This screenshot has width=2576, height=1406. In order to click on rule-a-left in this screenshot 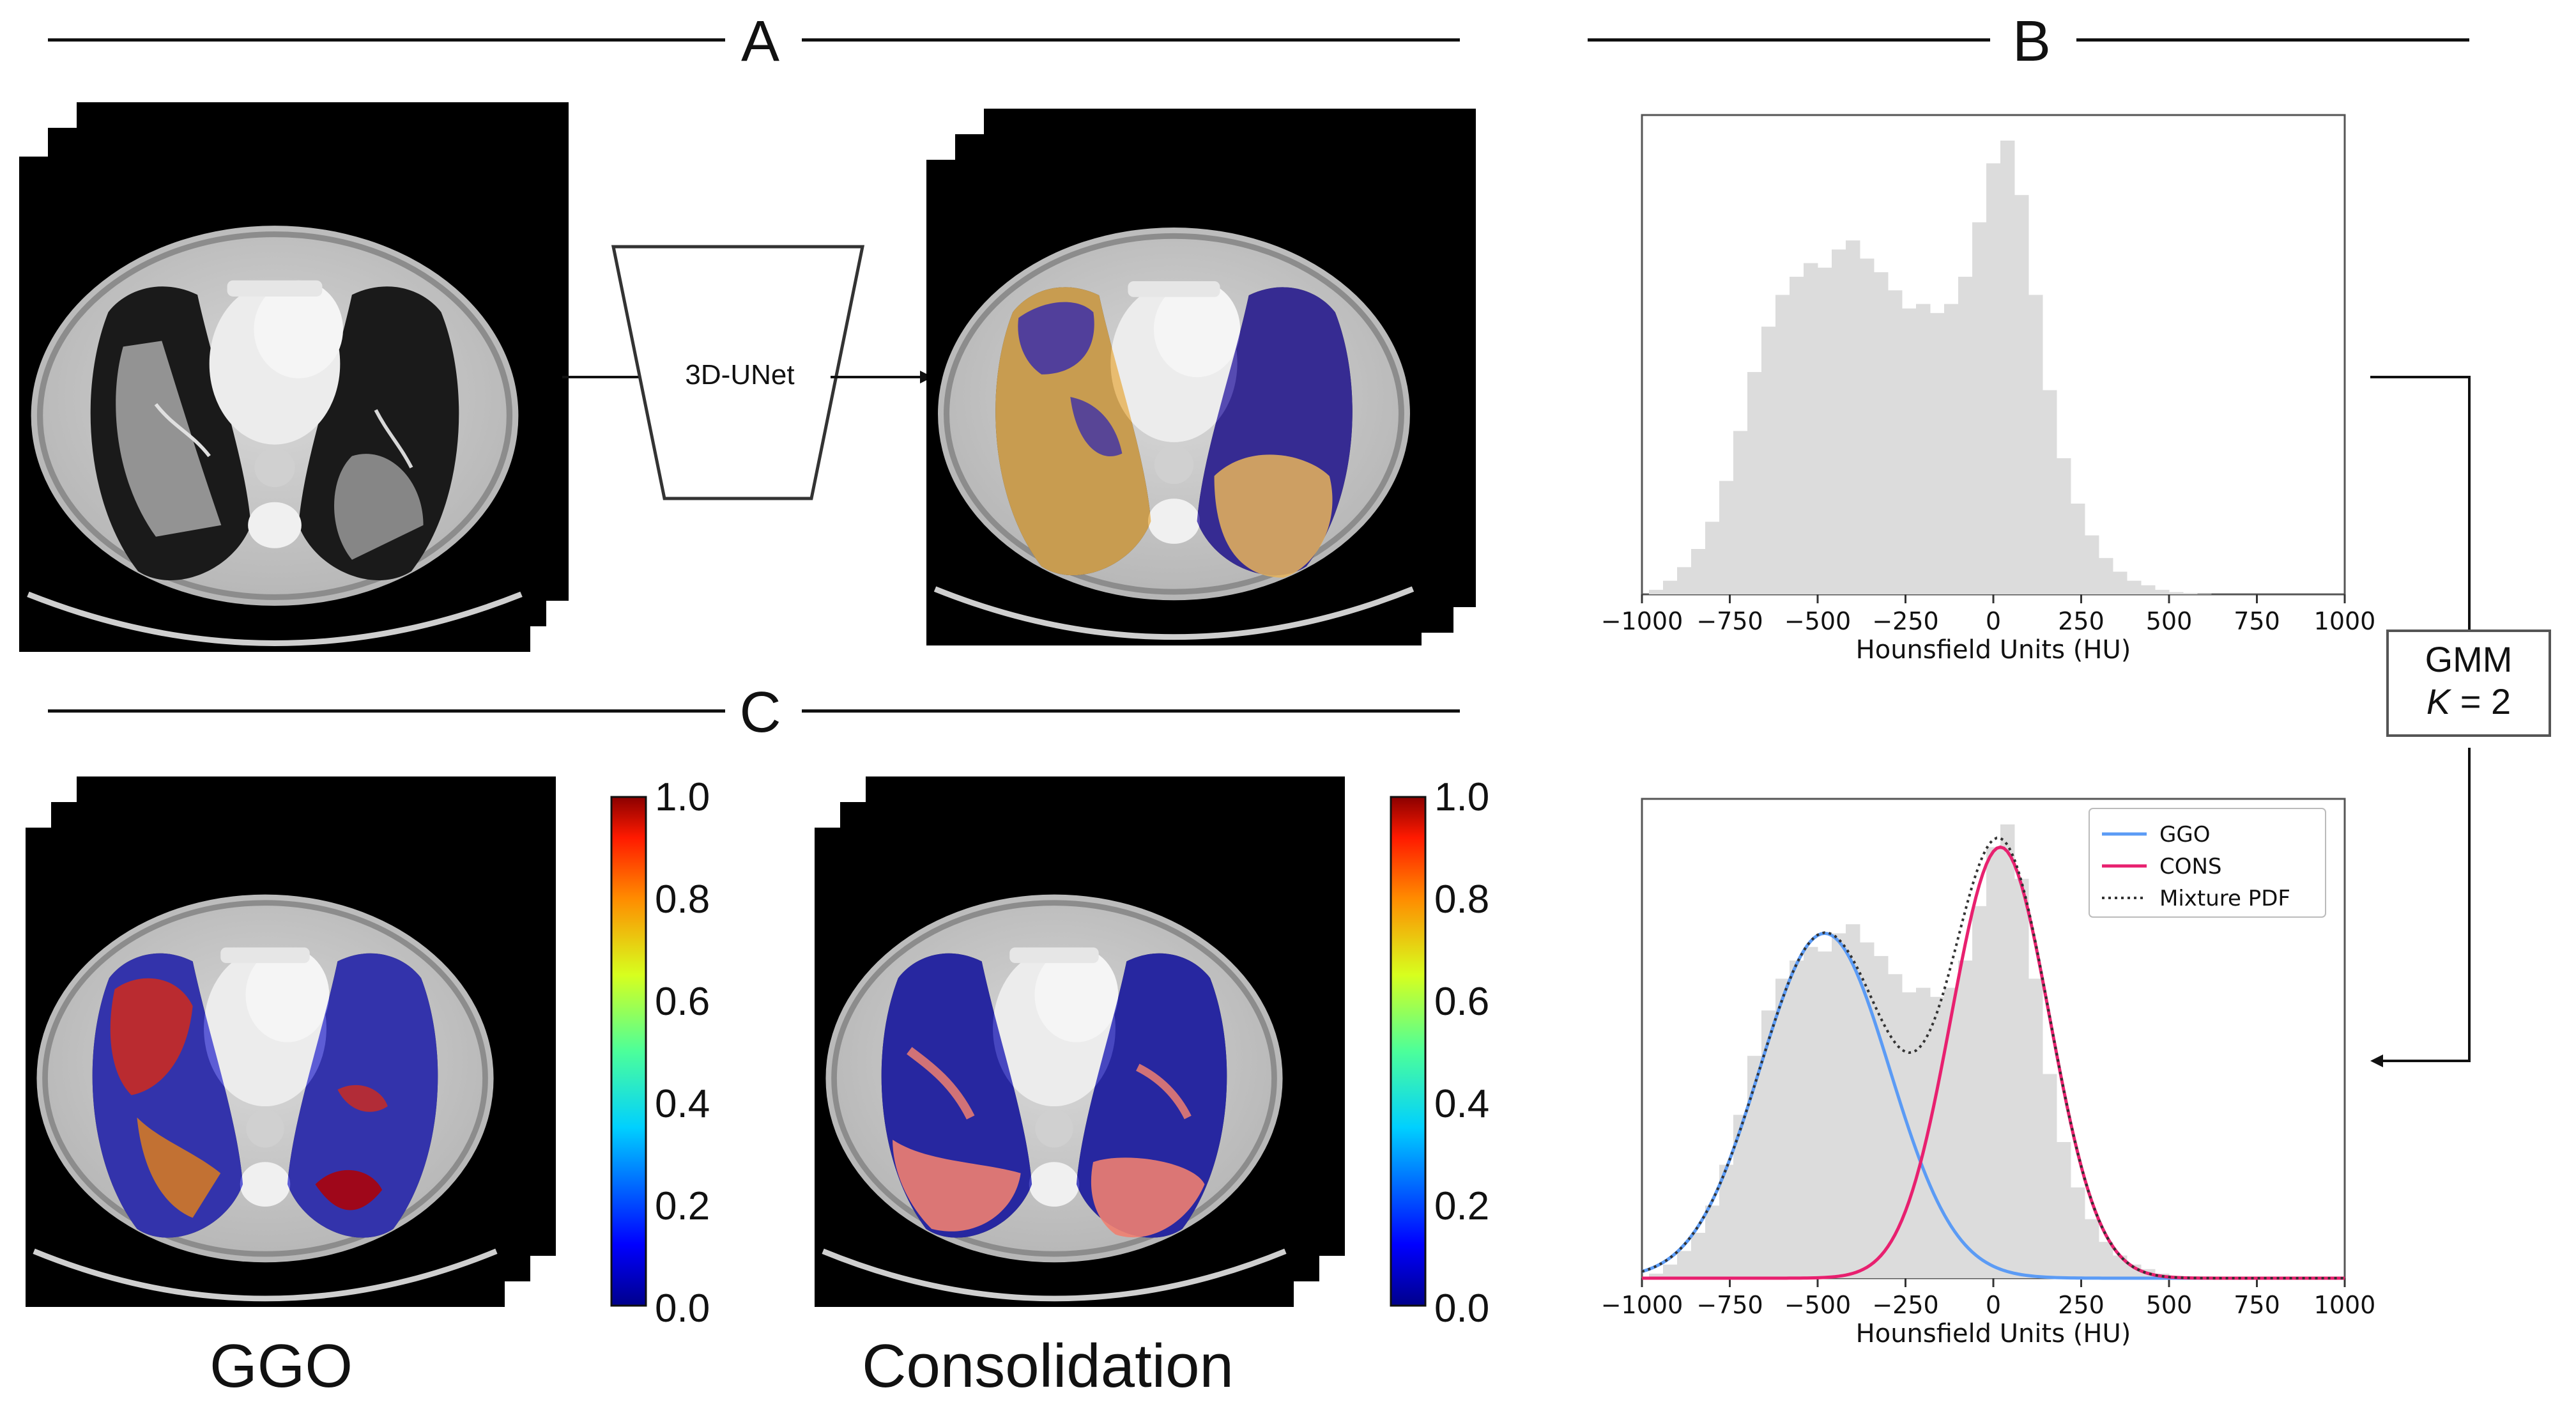, I will do `click(386, 40)`.